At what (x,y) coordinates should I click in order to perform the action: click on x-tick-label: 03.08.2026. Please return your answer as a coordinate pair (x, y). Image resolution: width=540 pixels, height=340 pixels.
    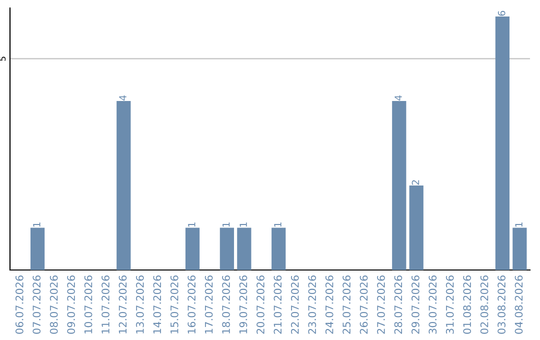
    Looking at the image, I should click on (502, 305).